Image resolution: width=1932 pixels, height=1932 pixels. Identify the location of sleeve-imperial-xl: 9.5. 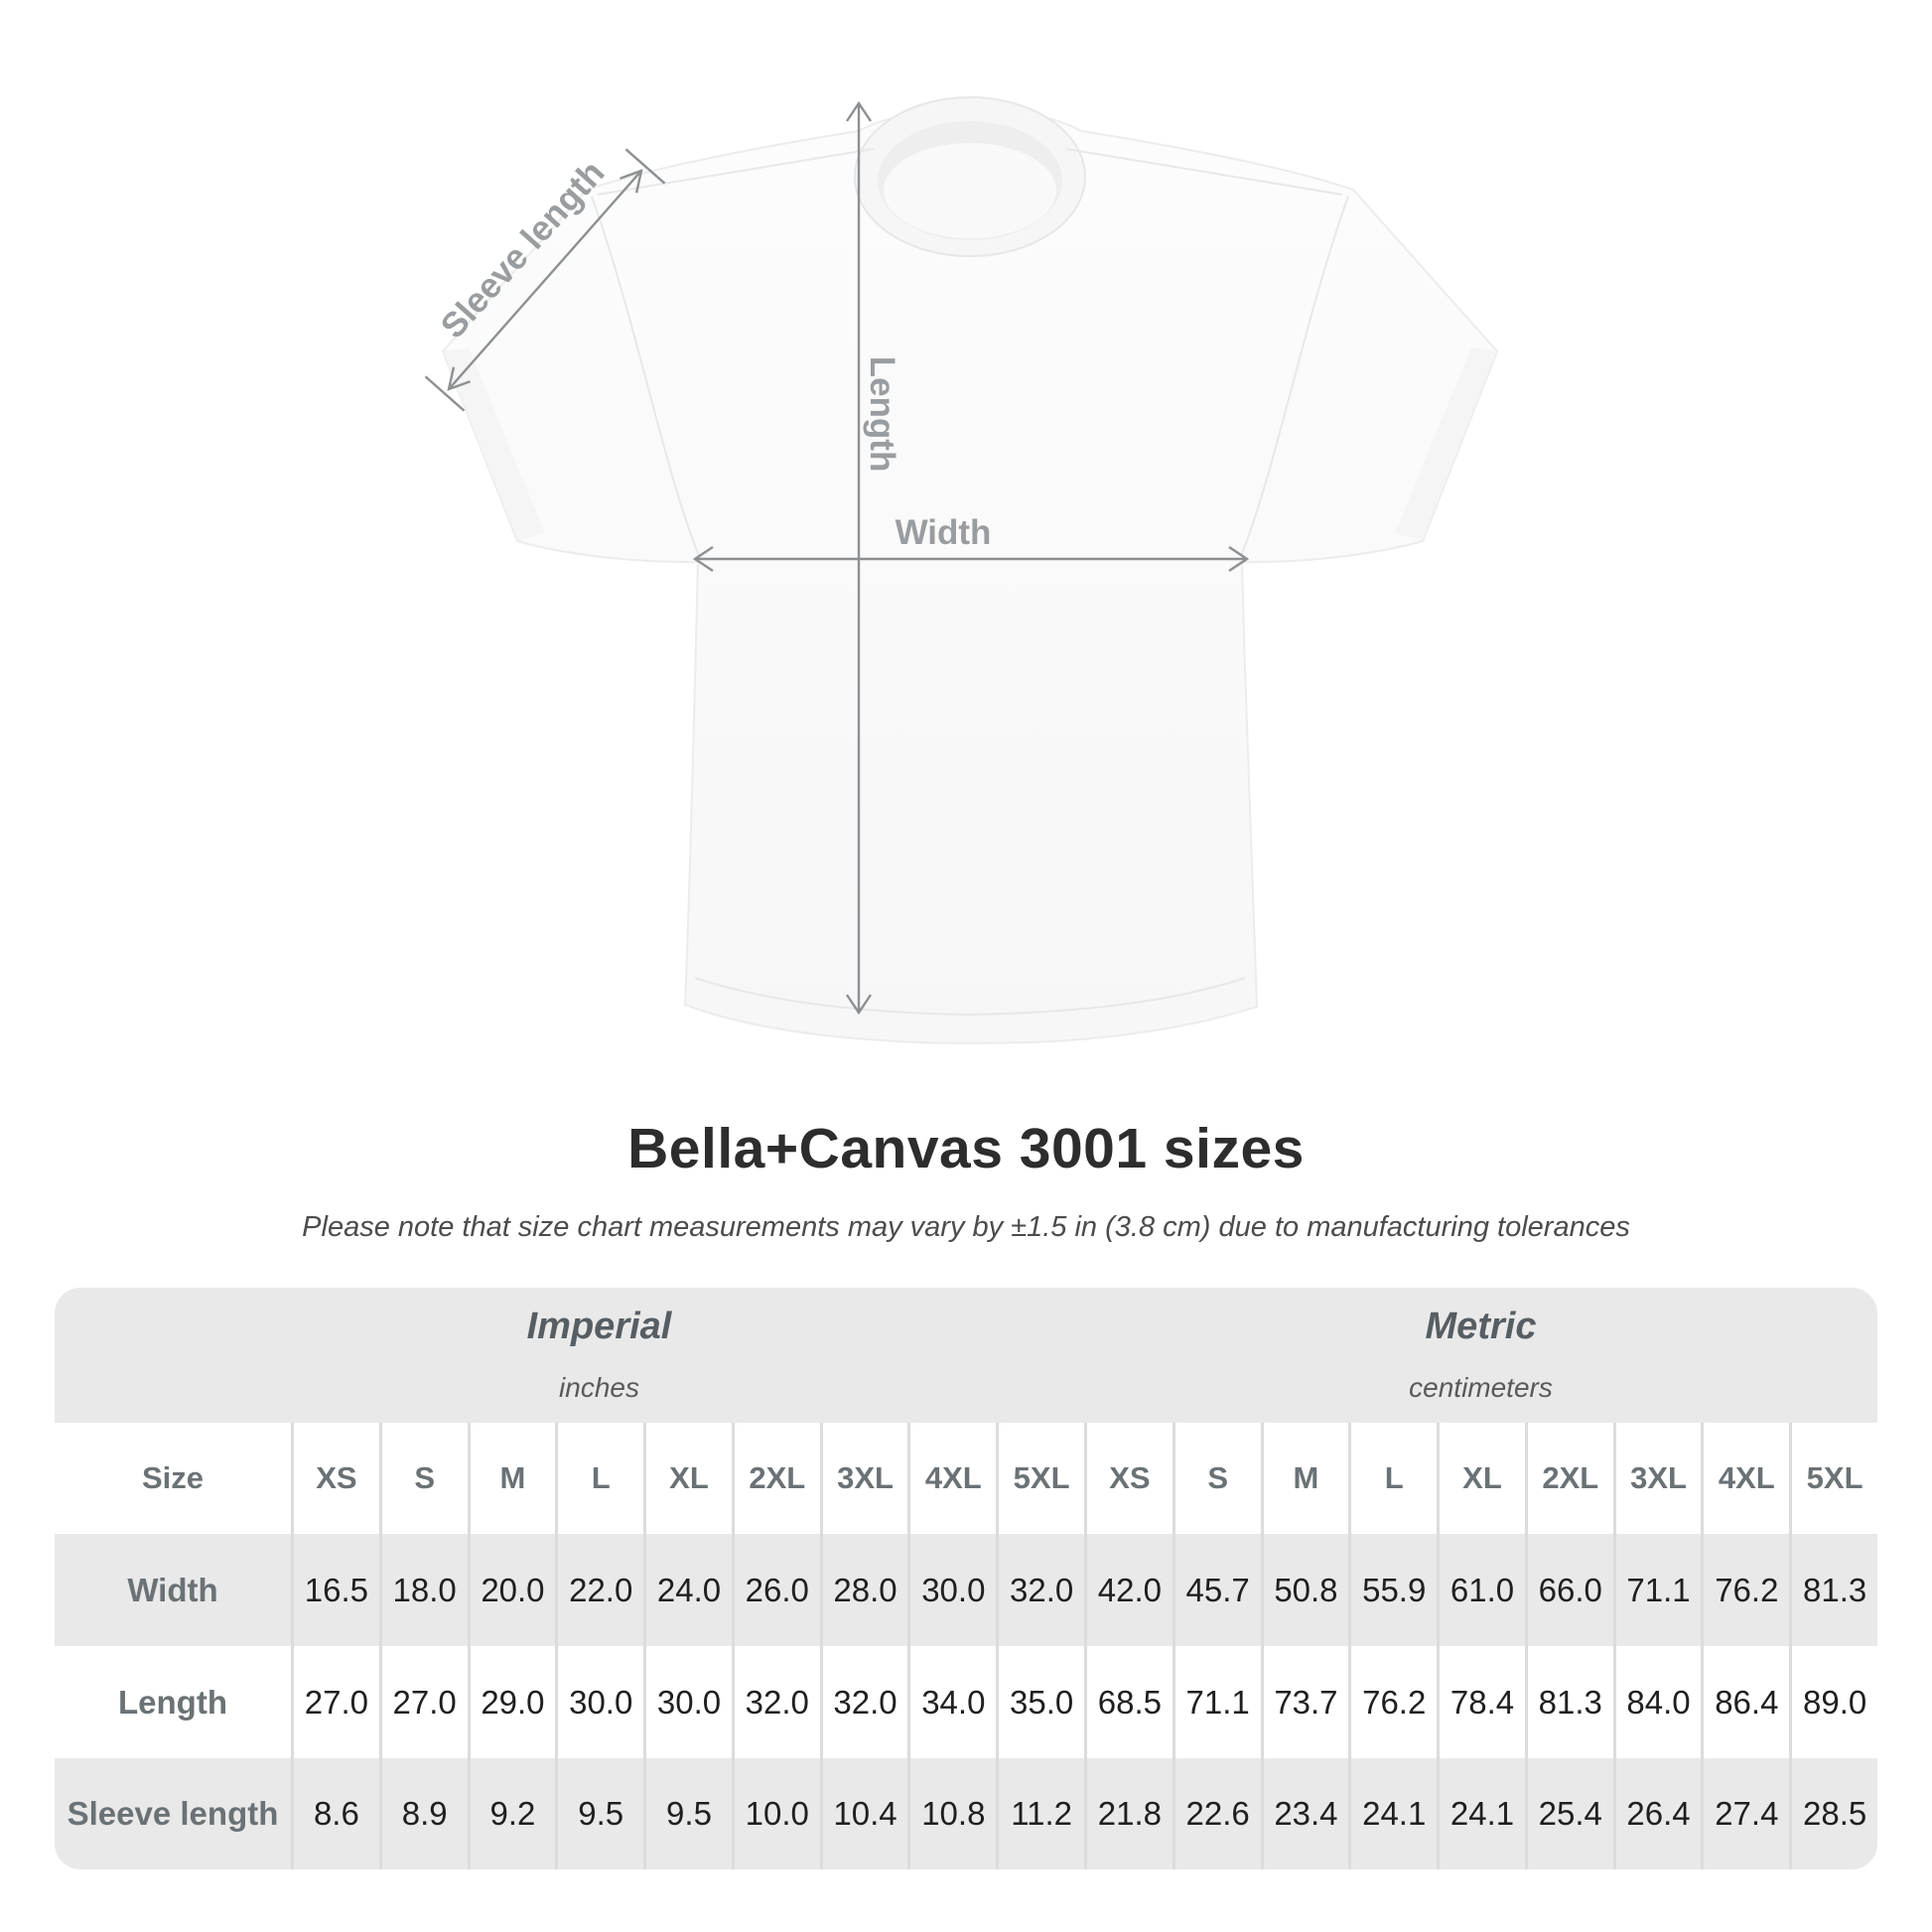
(687, 1814).